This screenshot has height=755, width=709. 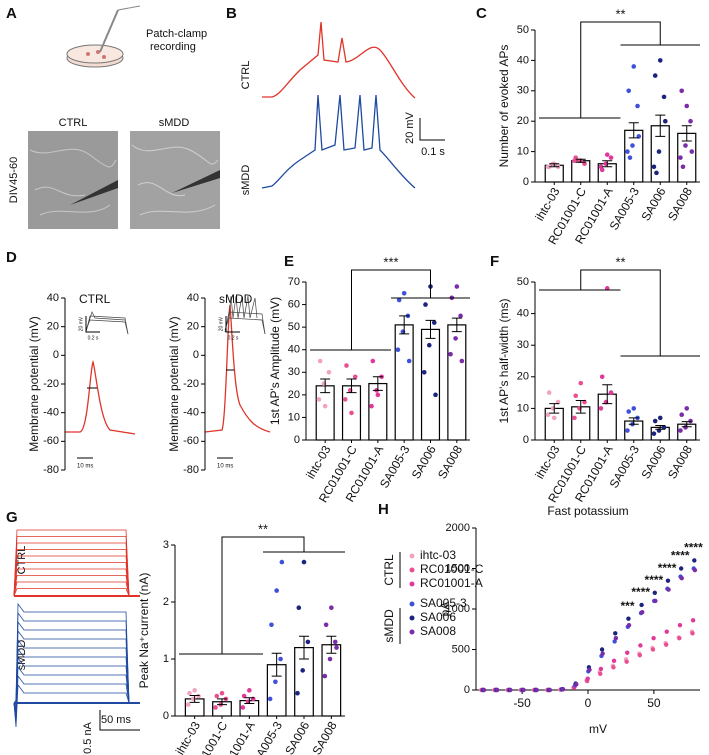 What do you see at coordinates (93, 338) in the screenshot?
I see `inset-label: 0.2 s` at bounding box center [93, 338].